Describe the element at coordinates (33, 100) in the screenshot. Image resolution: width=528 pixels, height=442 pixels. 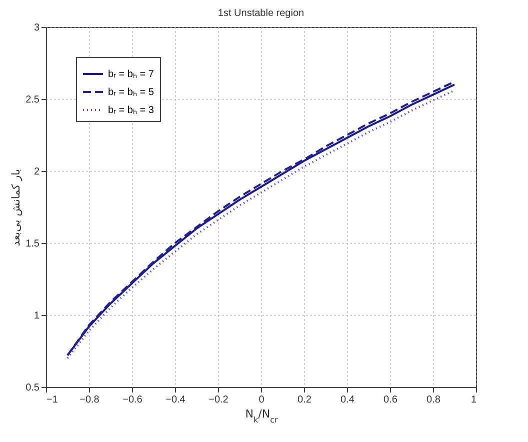
I see `y-tick-label: 2.5` at that location.